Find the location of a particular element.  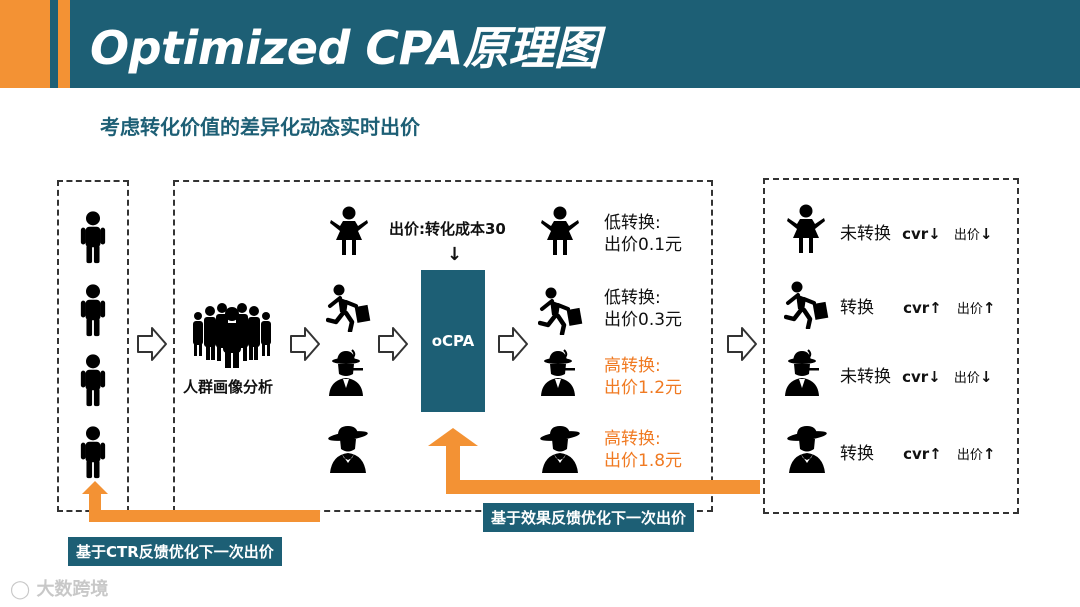

bid-down-arrow-icon: ↓ is located at coordinates (455, 254).